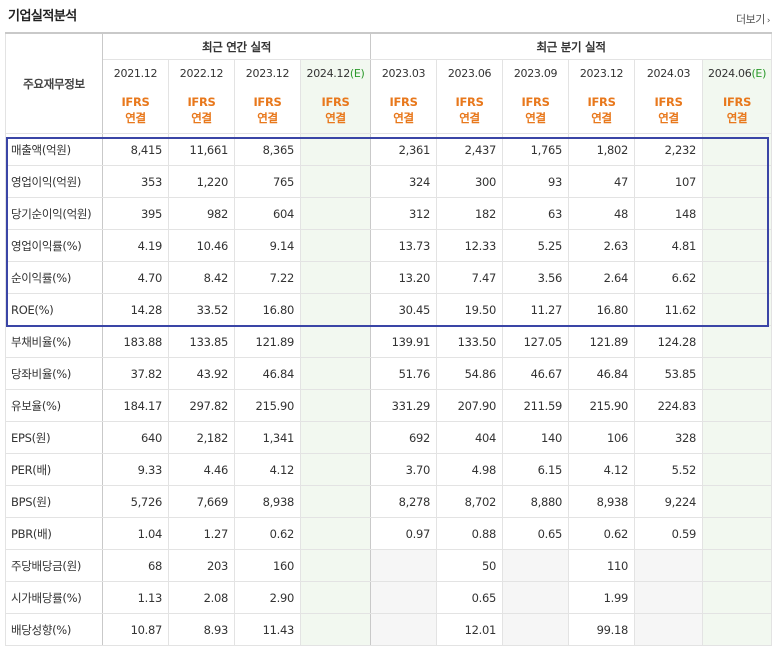  What do you see at coordinates (201, 405) in the screenshot?
I see `value-cell: 297.82` at bounding box center [201, 405].